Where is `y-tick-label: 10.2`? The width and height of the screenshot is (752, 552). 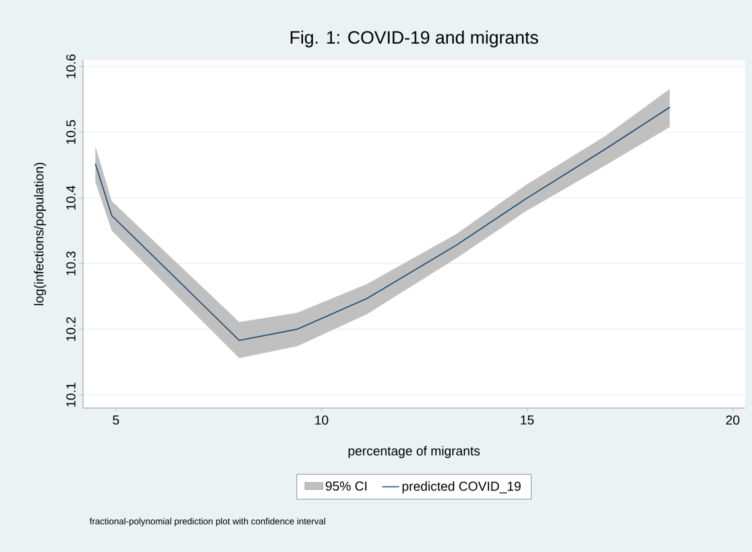 y-tick-label: 10.2 is located at coordinates (71, 329).